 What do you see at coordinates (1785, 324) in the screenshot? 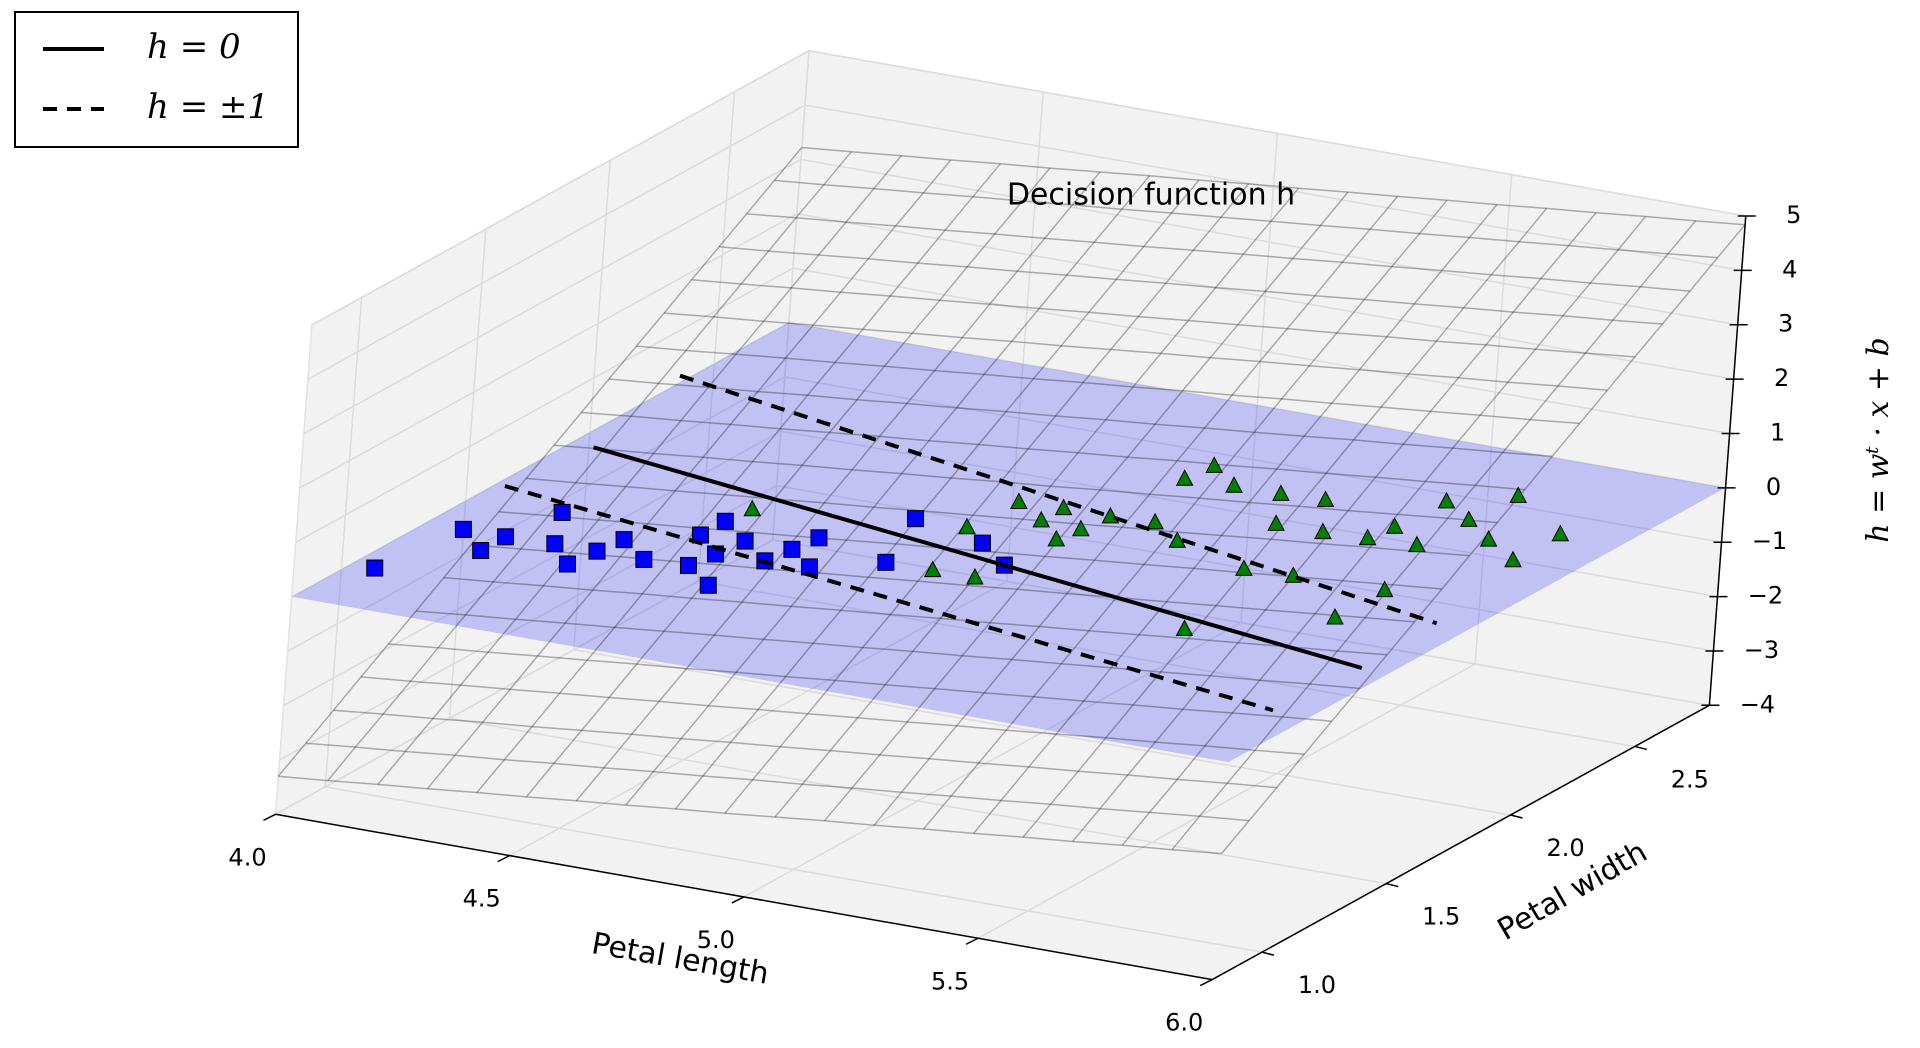
I see `z-tick-label: 3` at bounding box center [1785, 324].